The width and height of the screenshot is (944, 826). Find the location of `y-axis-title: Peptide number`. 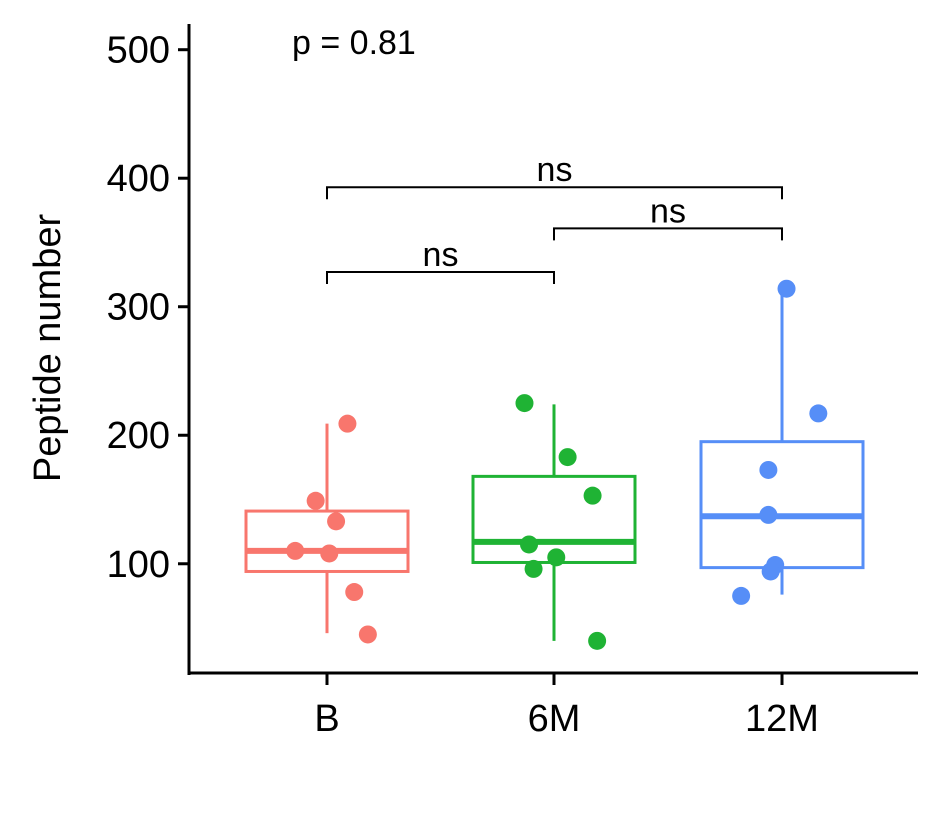

y-axis-title: Peptide number is located at coordinates (48, 348).